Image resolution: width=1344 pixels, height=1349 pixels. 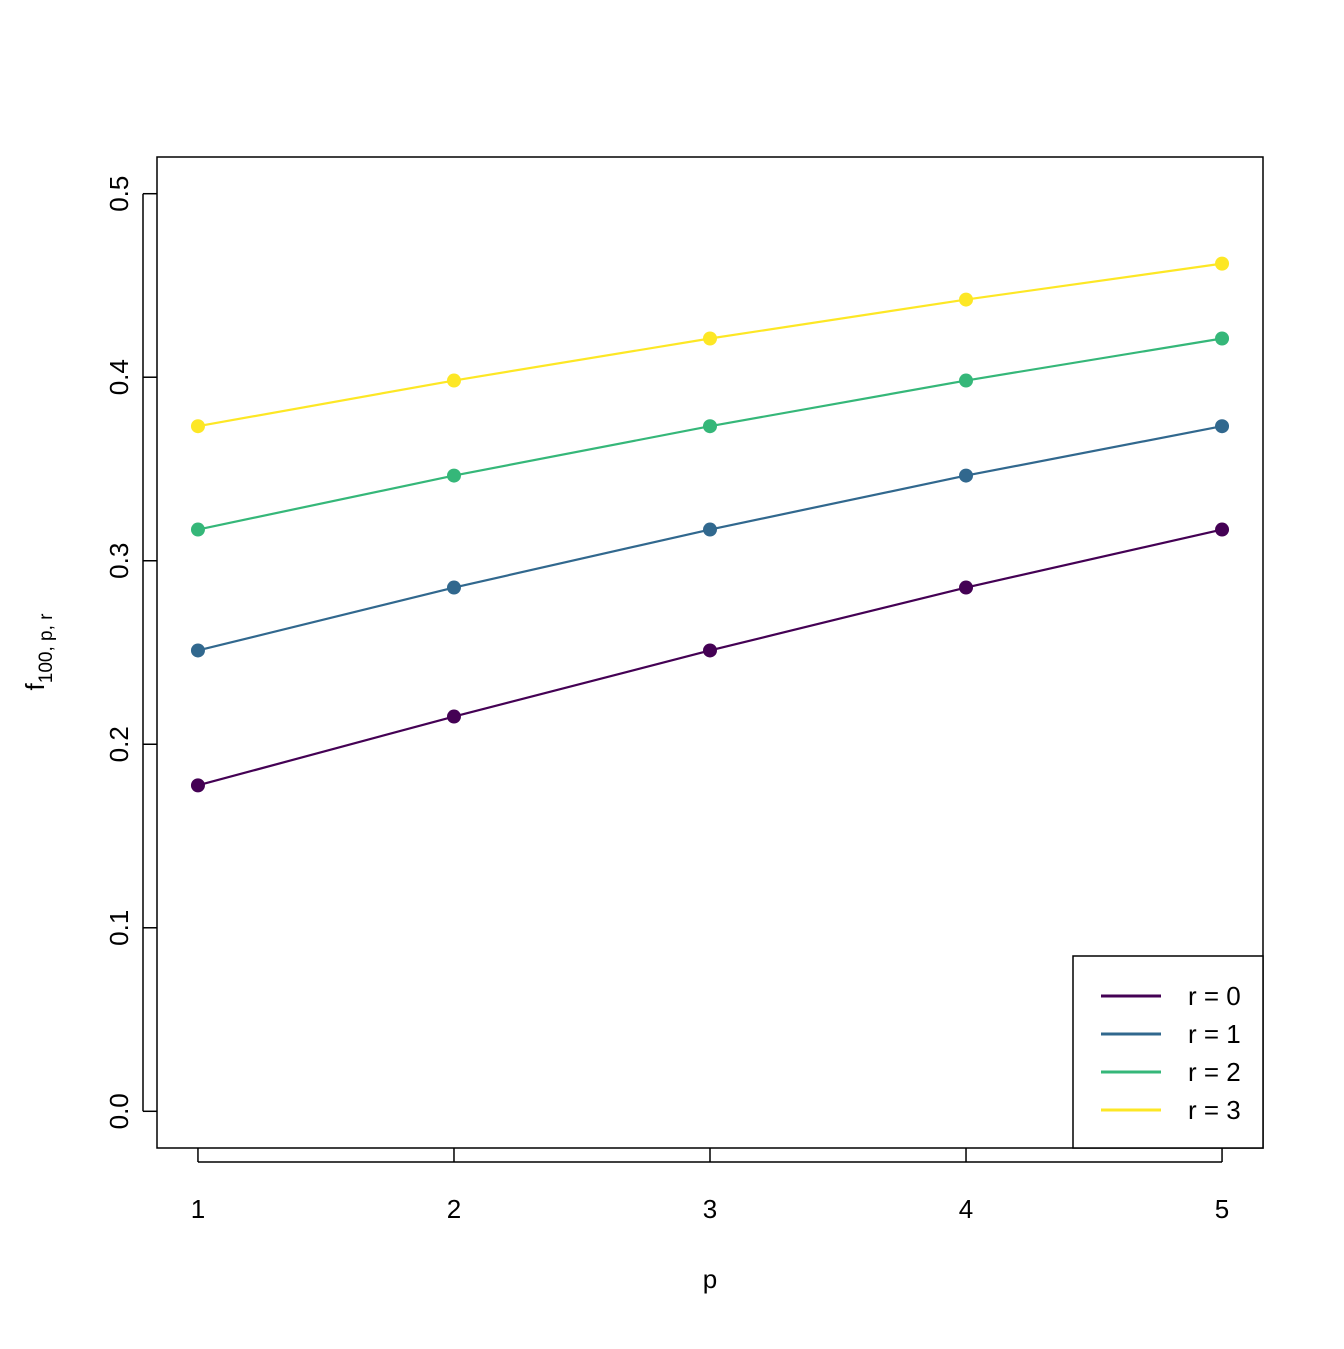 I want to click on y-tick-label: 0.2, so click(x=119, y=744).